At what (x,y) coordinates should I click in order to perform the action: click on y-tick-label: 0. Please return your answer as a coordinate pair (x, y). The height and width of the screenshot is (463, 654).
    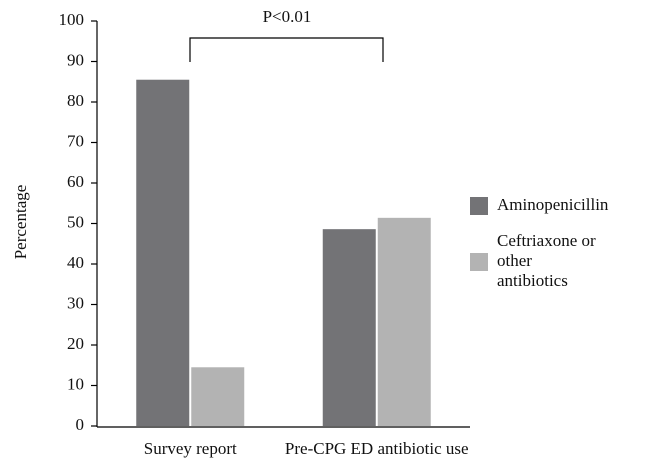
    Looking at the image, I should click on (80, 424).